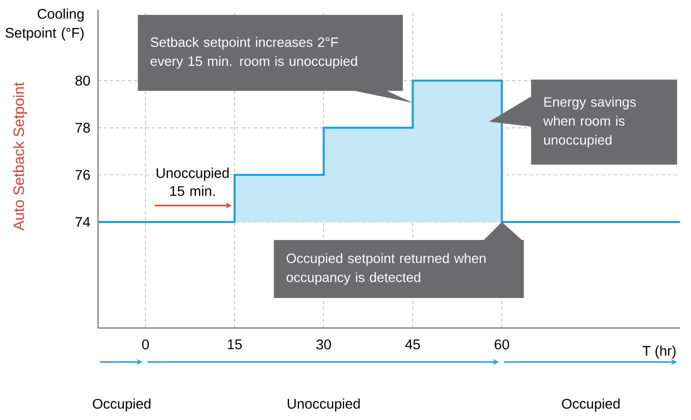  I want to click on x-tick-label: 0, so click(145, 345).